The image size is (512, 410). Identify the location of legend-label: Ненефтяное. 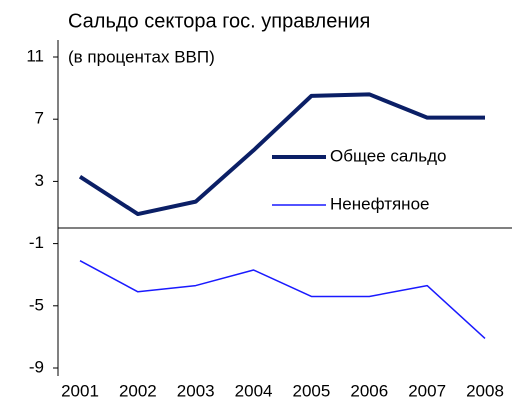
(379, 203).